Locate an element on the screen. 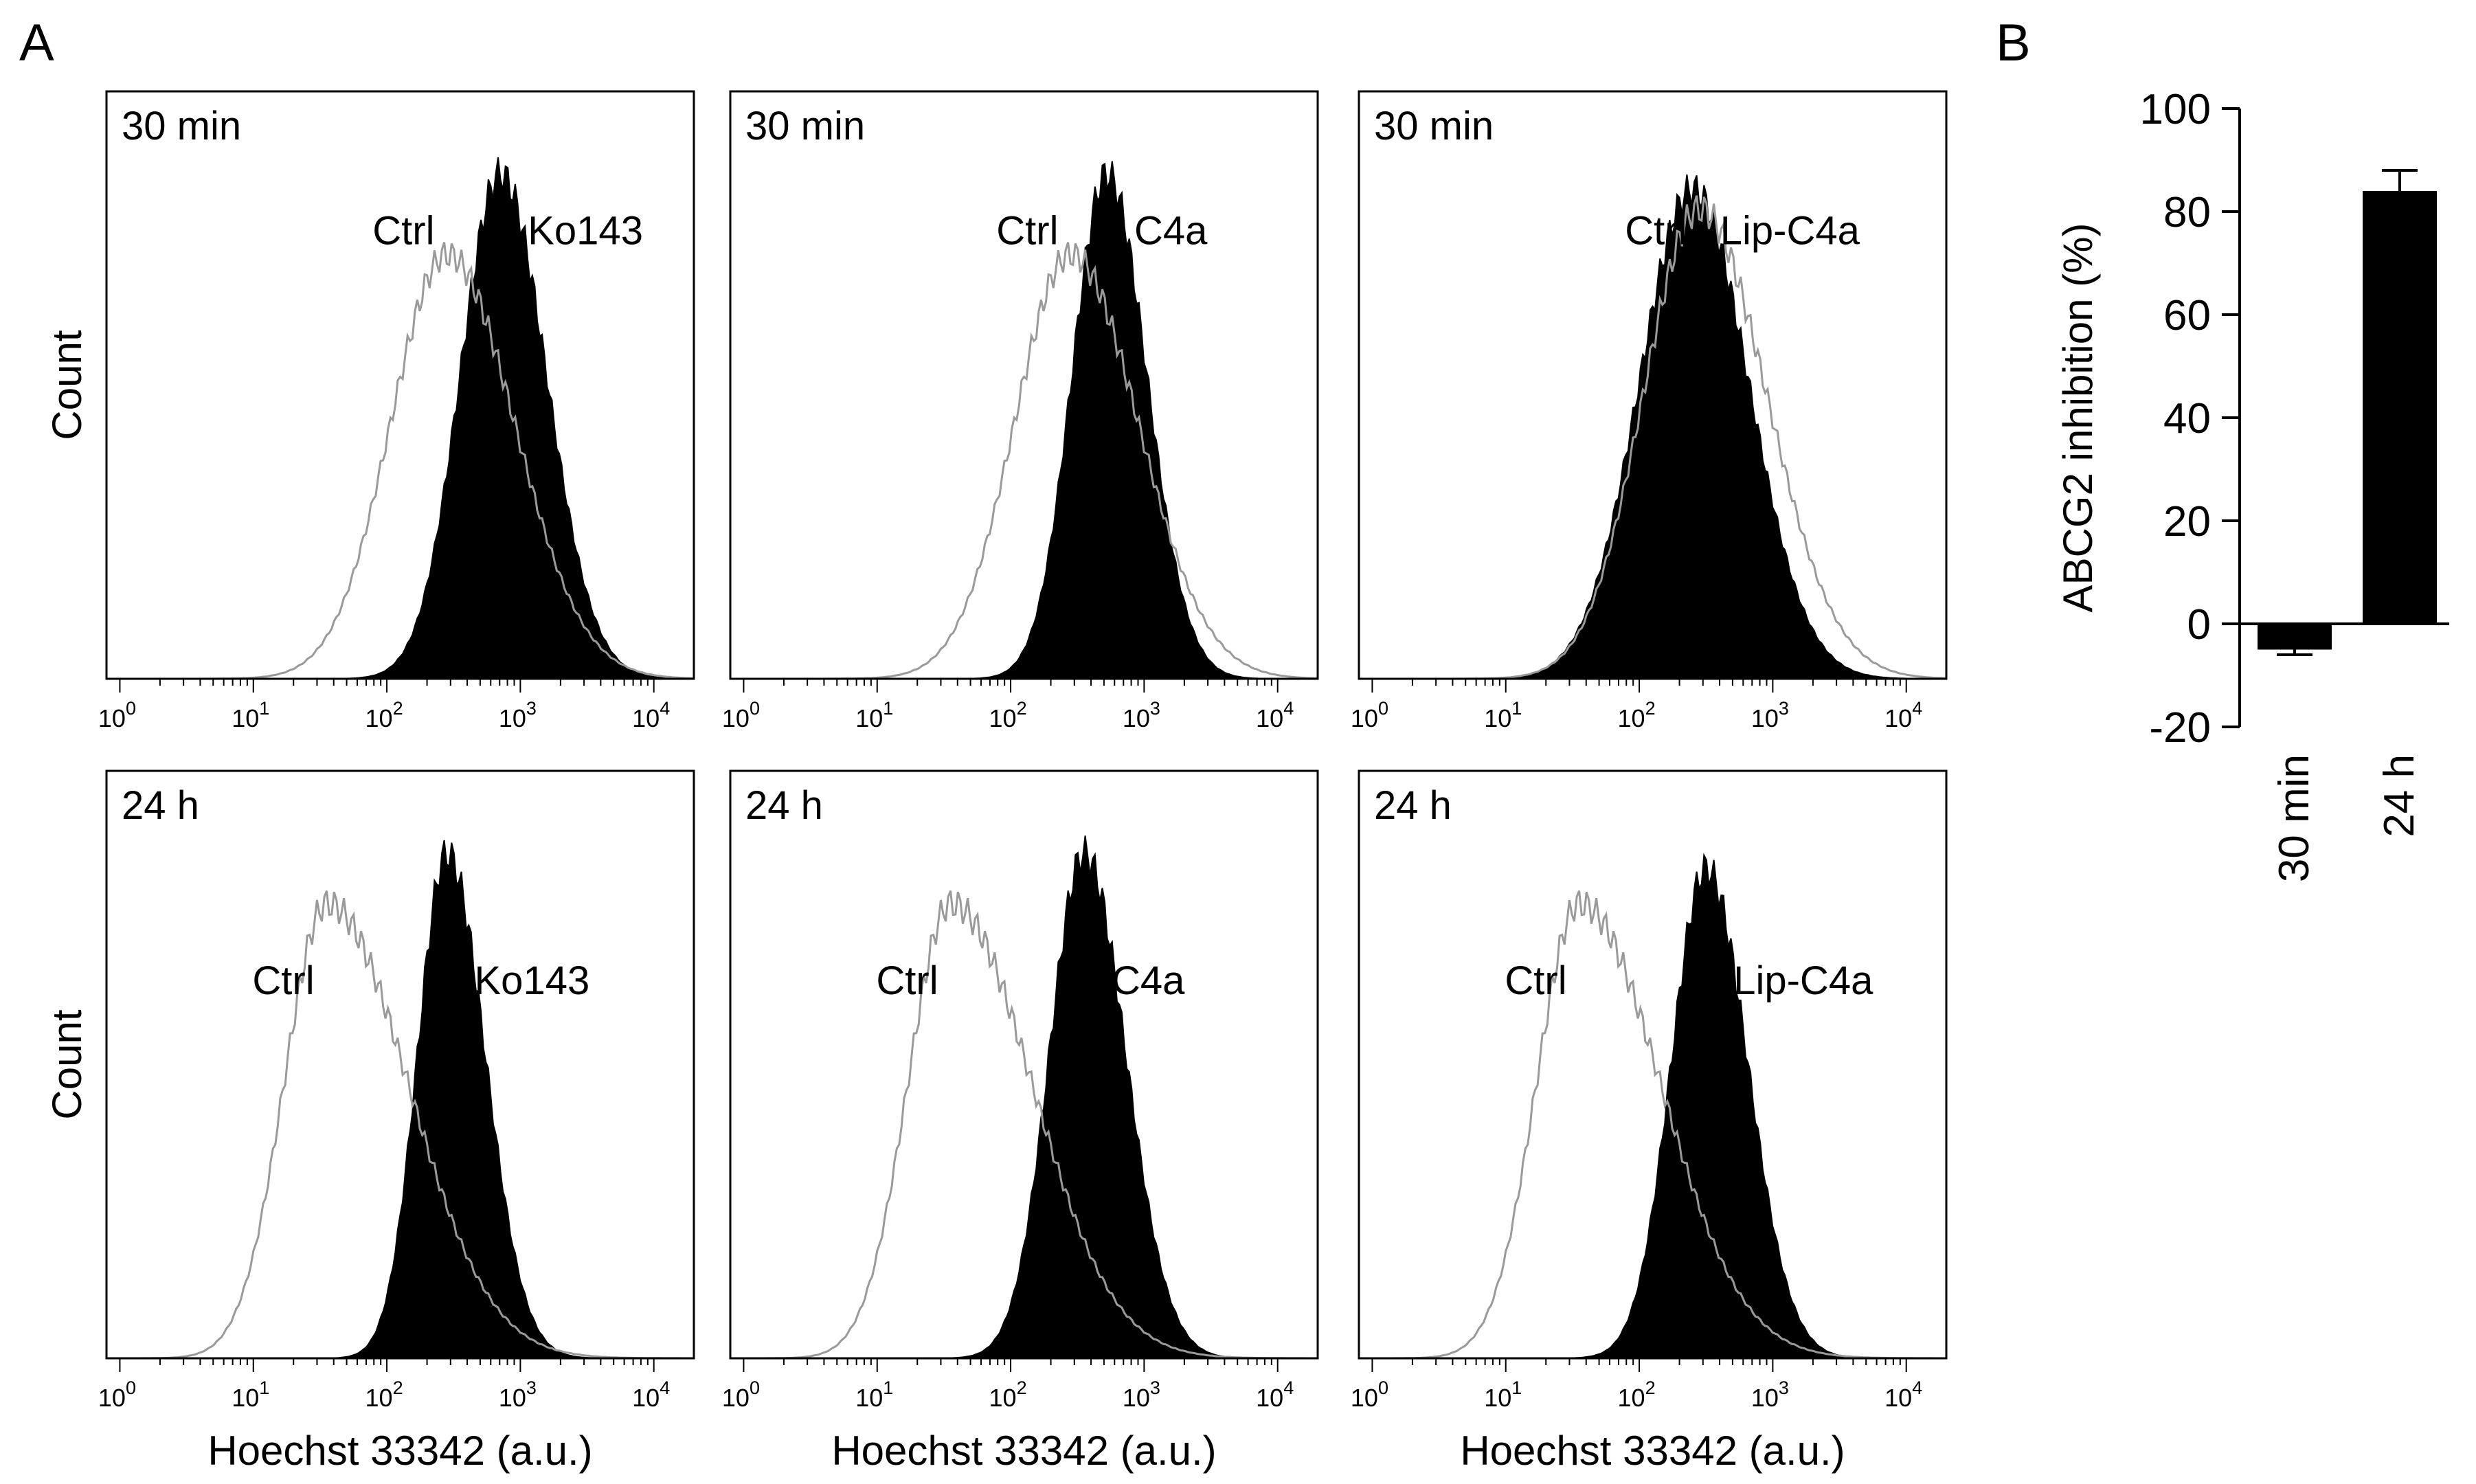  treatment-label: Ko143 is located at coordinates (532, 980).